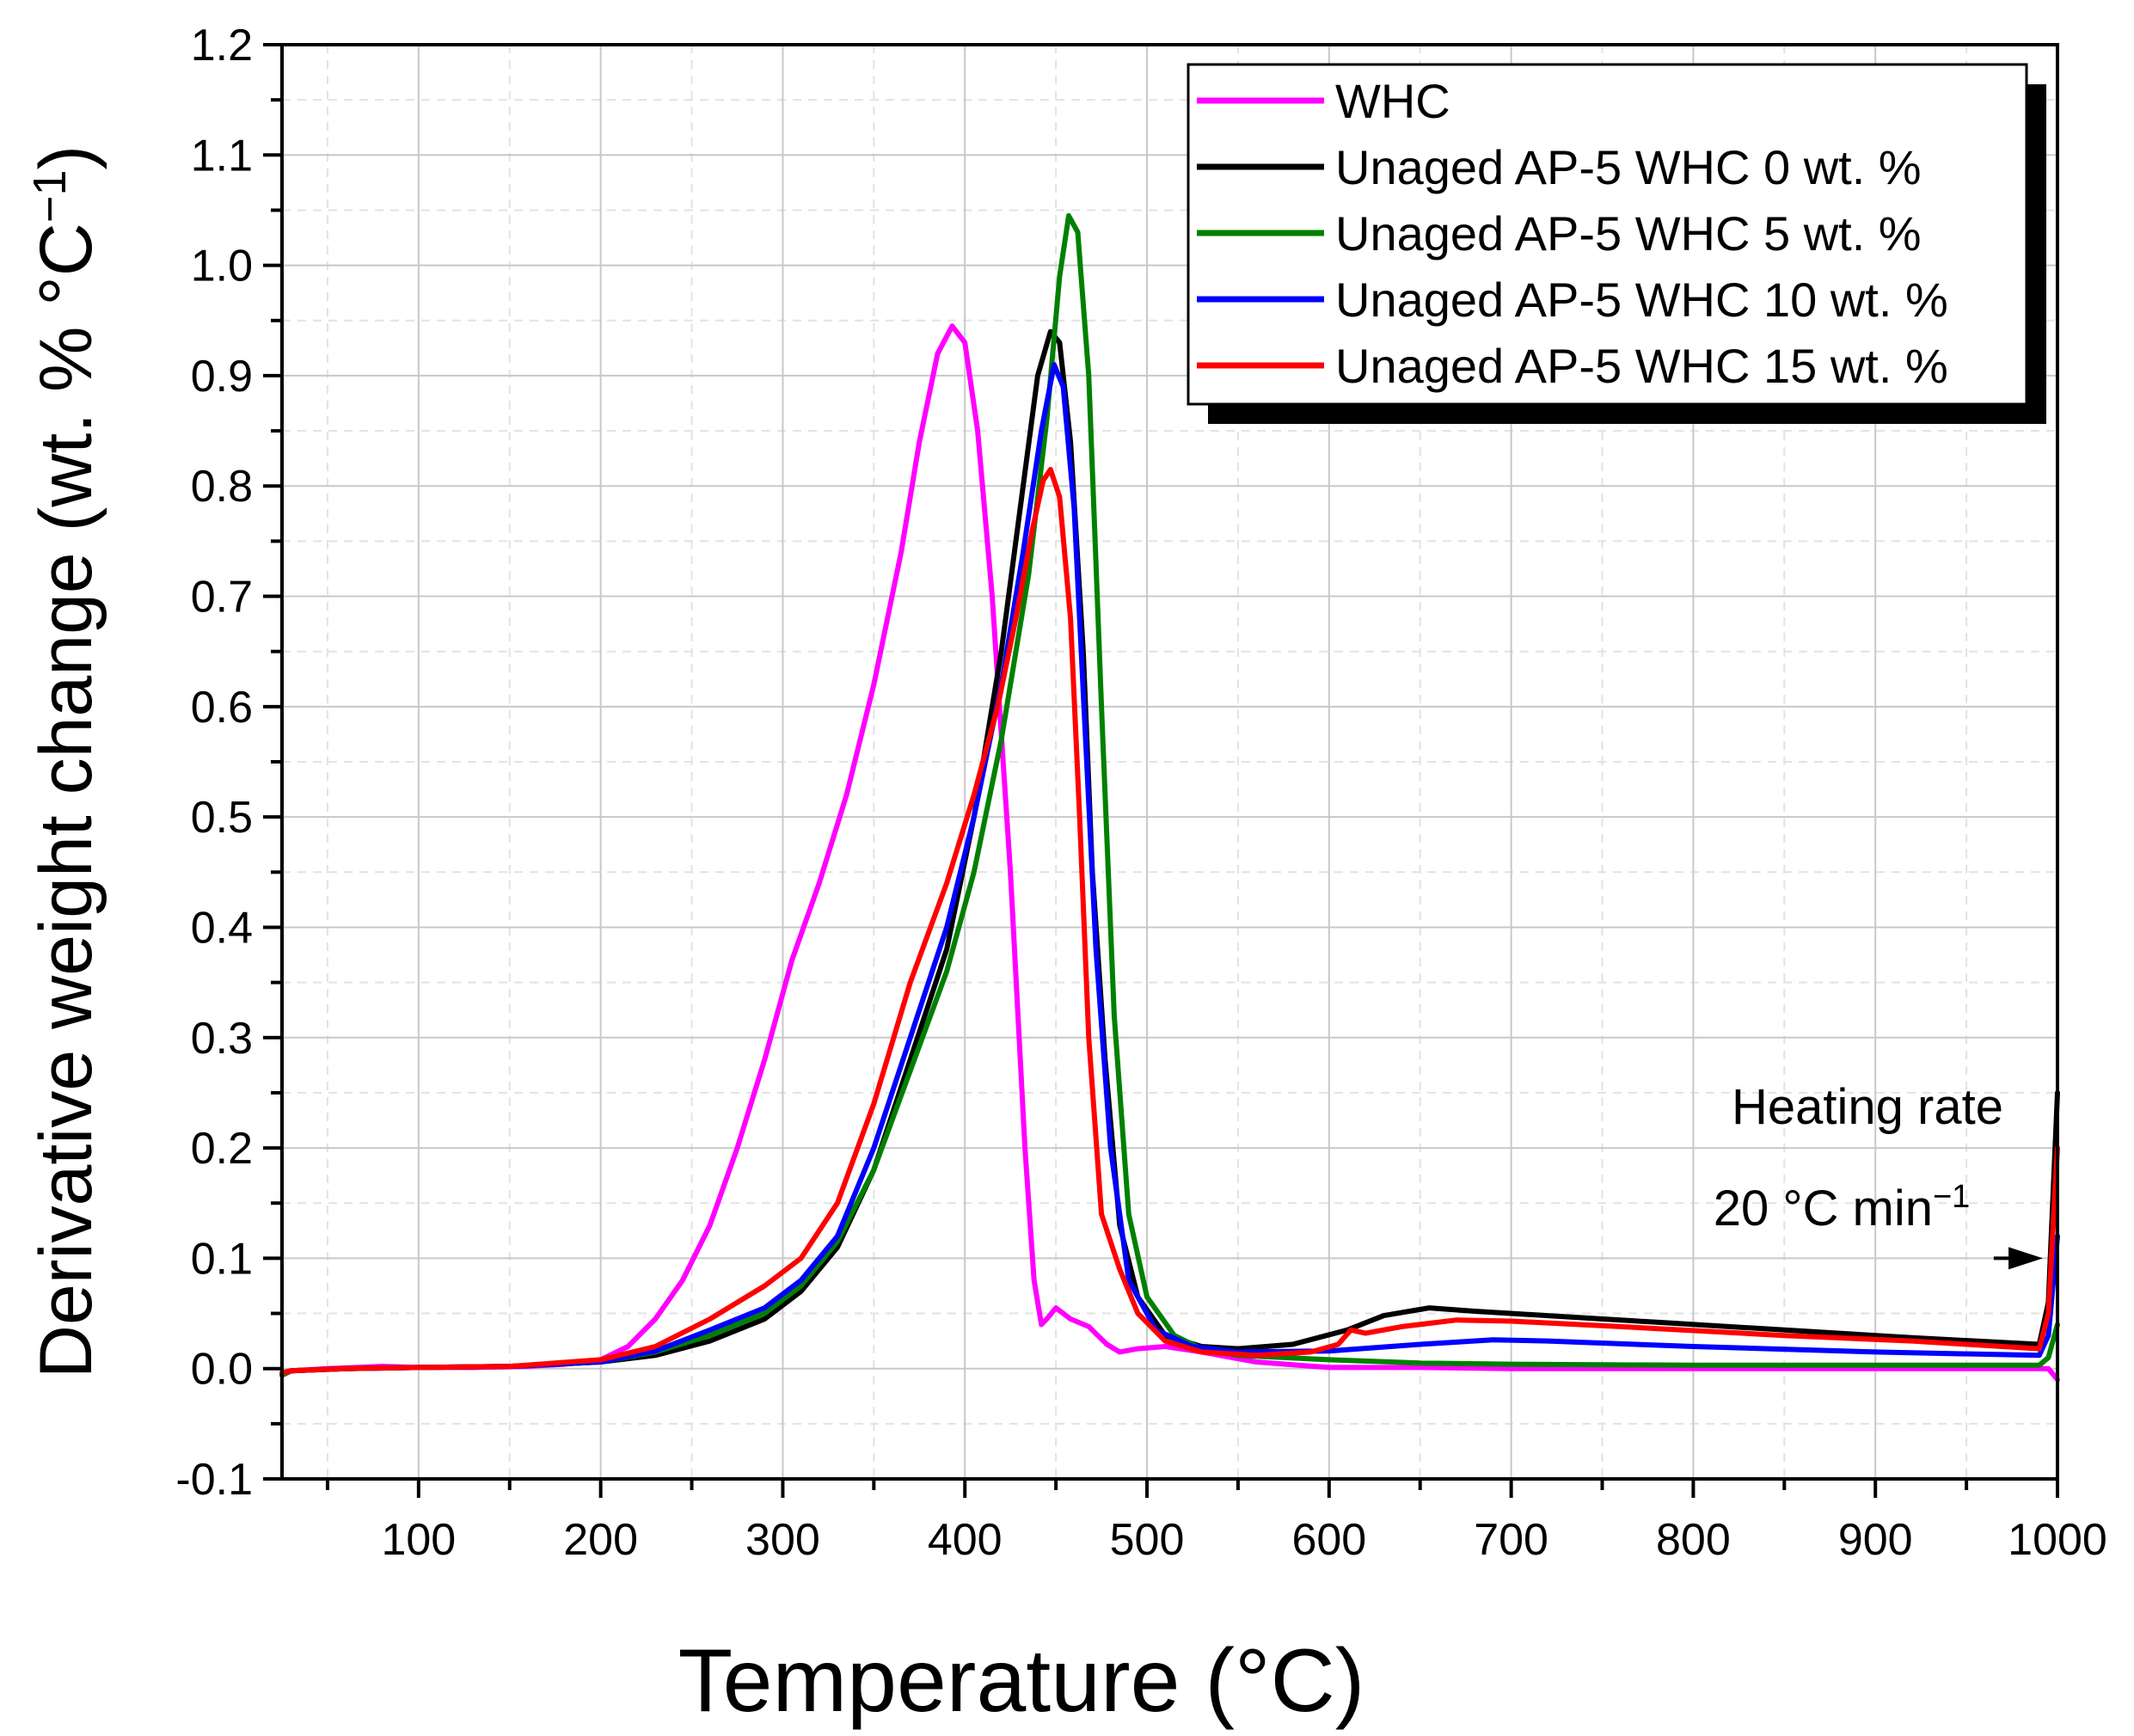 This screenshot has height=1736, width=2134. What do you see at coordinates (222, 598) in the screenshot?
I see `y-tick-label: 0.7` at bounding box center [222, 598].